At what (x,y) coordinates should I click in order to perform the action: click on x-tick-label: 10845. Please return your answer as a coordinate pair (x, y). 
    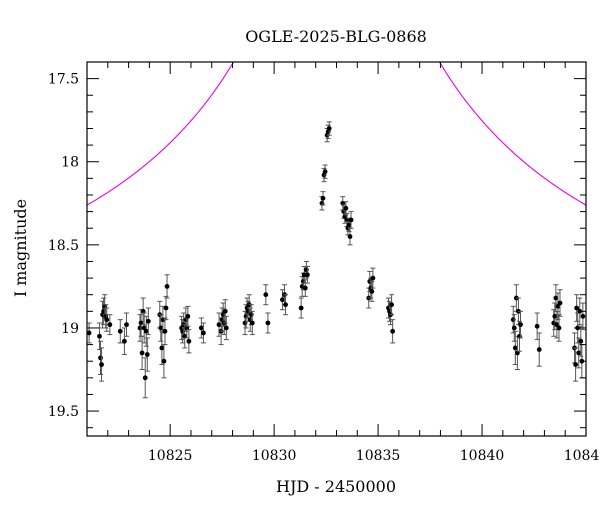
    Looking at the image, I should click on (582, 456).